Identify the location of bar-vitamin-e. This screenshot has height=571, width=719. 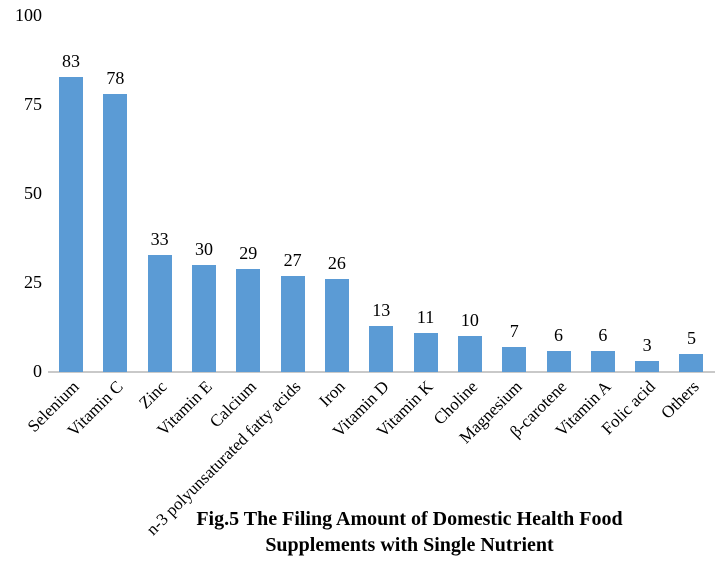
(203, 318).